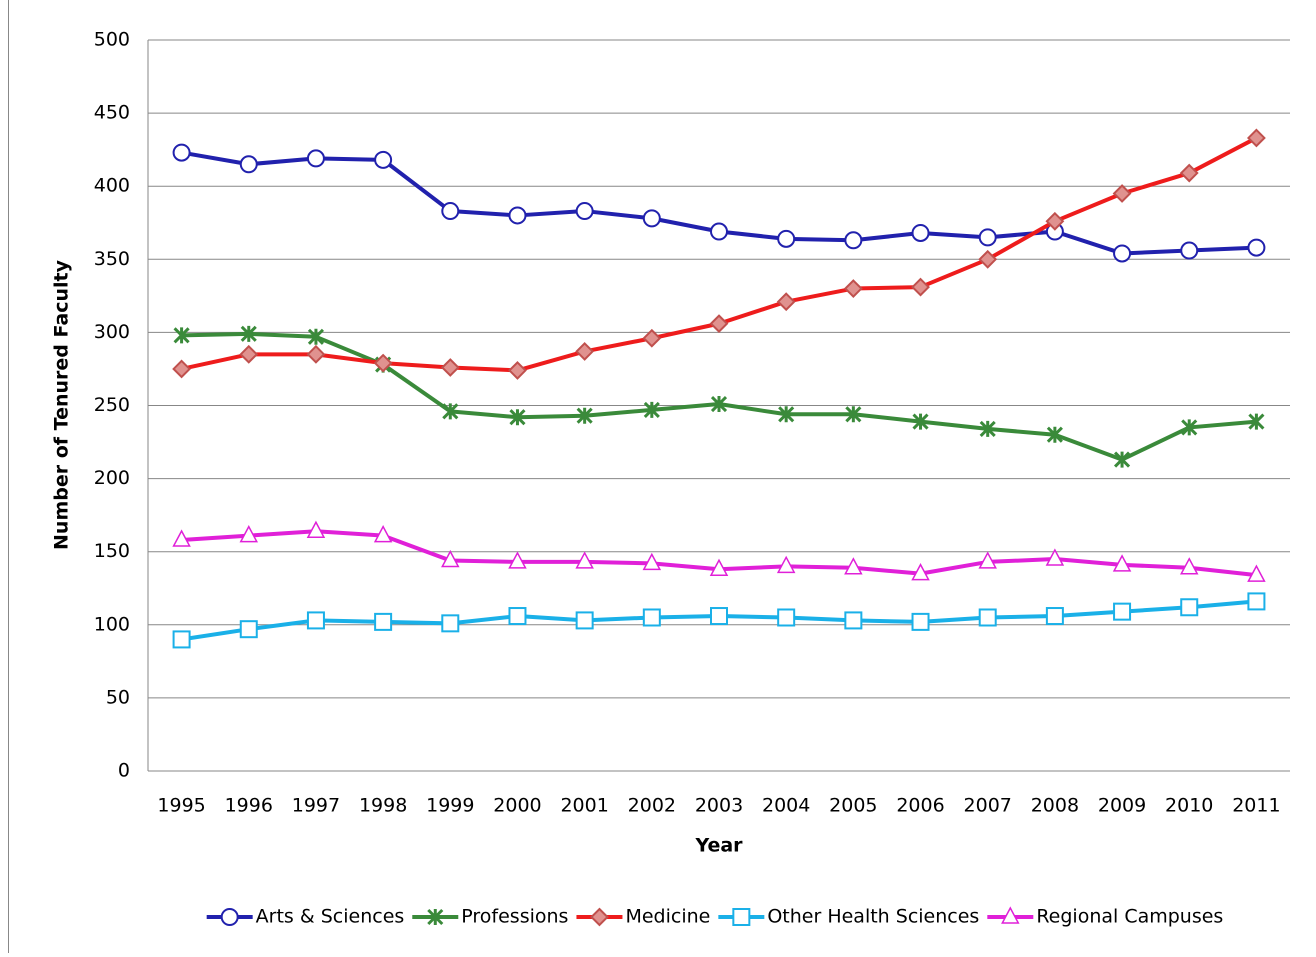 Image resolution: width=1316 pixels, height=957 pixels. What do you see at coordinates (719, 806) in the screenshot?
I see `x-tick-label: 2003` at bounding box center [719, 806].